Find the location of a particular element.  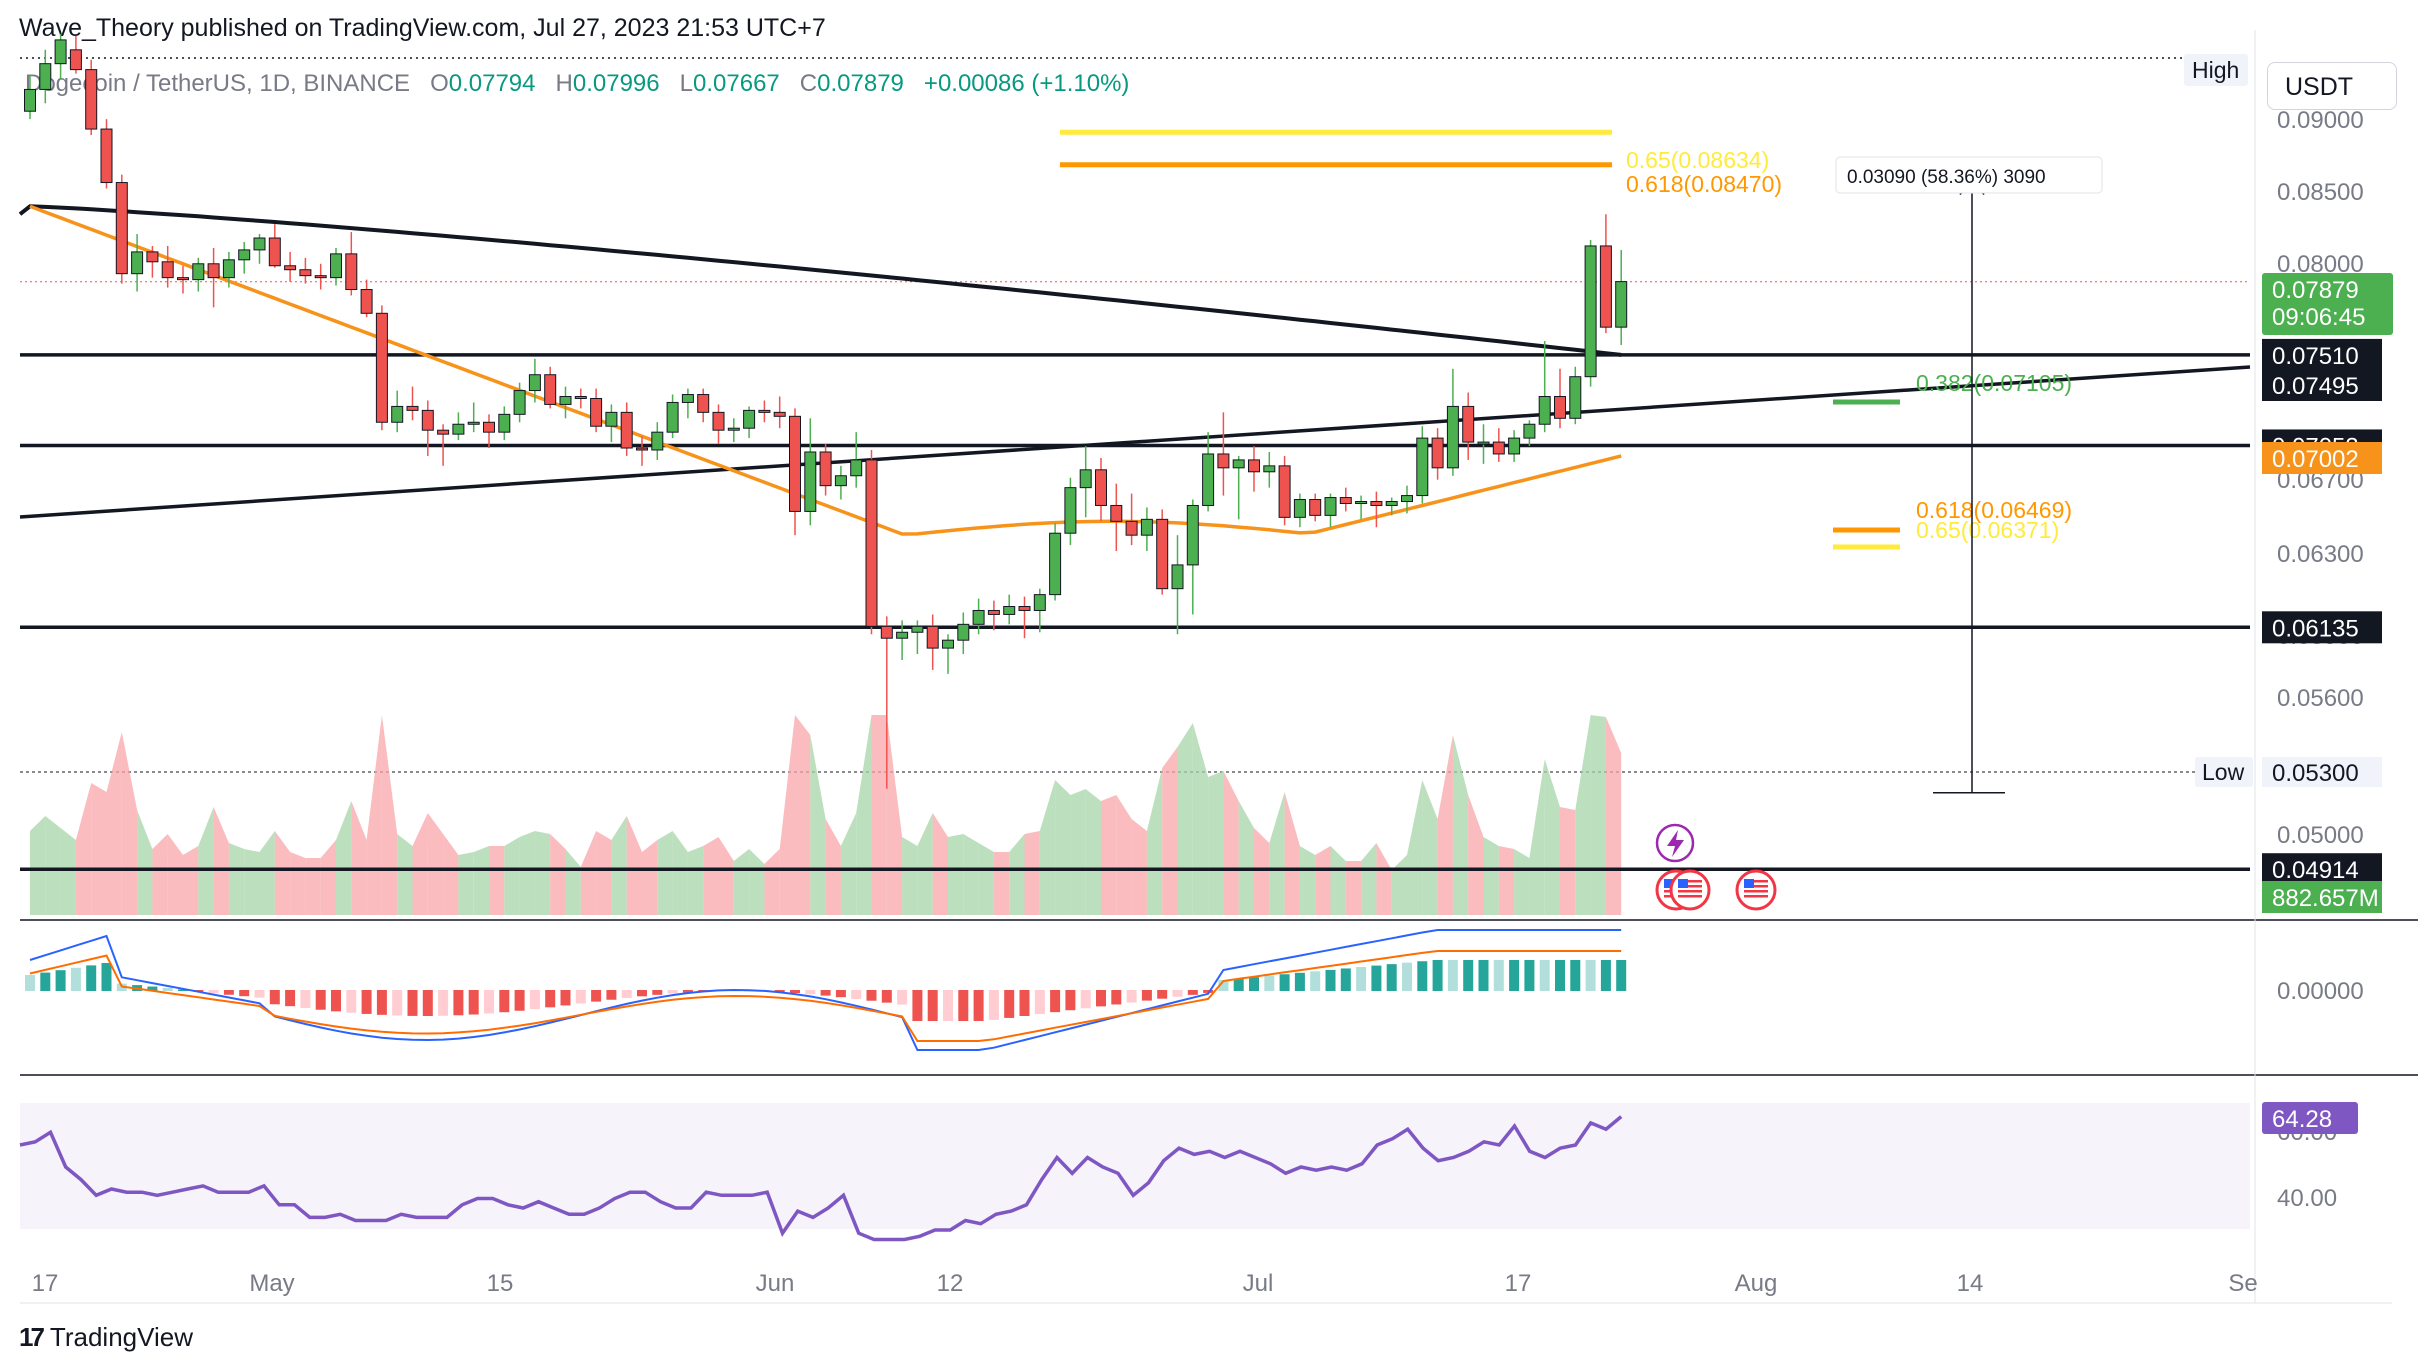

tradingview-logo-icon: 17 is located at coordinates (32, 1337).